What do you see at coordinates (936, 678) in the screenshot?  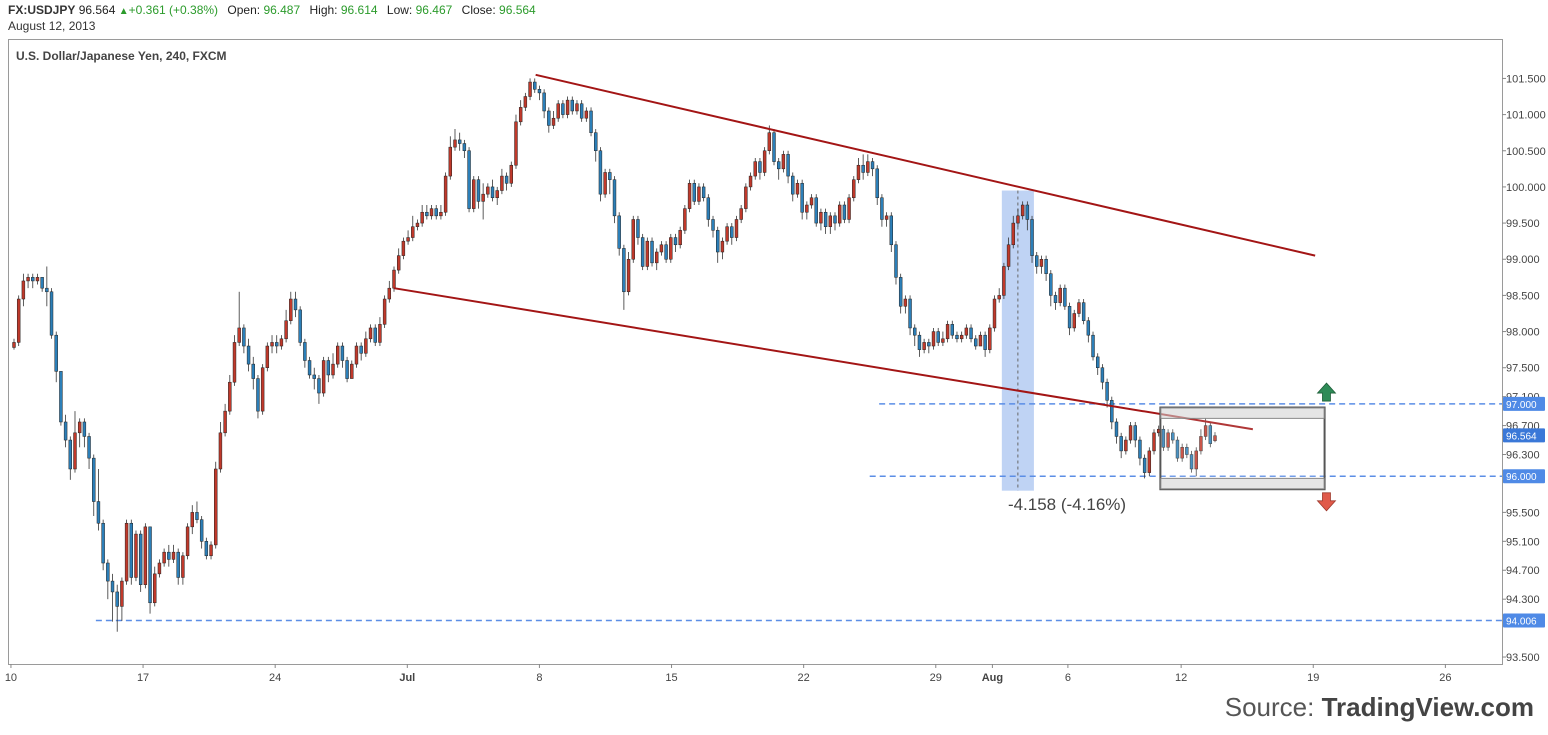 I see `x-tick-label: 29` at bounding box center [936, 678].